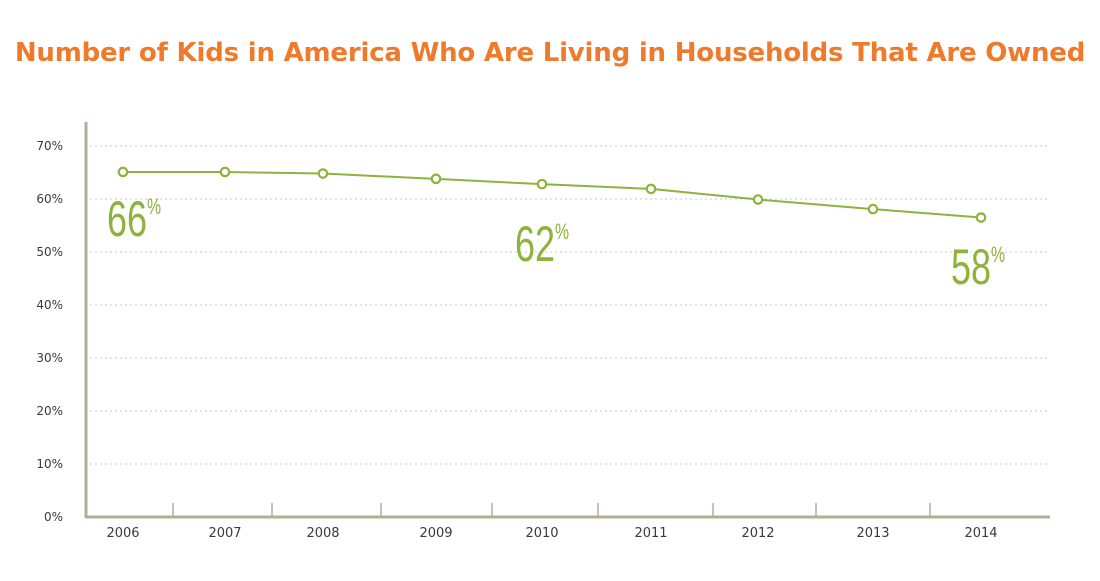 This screenshot has width=1100, height=581. What do you see at coordinates (127, 219) in the screenshot?
I see `callout-number: 66` at bounding box center [127, 219].